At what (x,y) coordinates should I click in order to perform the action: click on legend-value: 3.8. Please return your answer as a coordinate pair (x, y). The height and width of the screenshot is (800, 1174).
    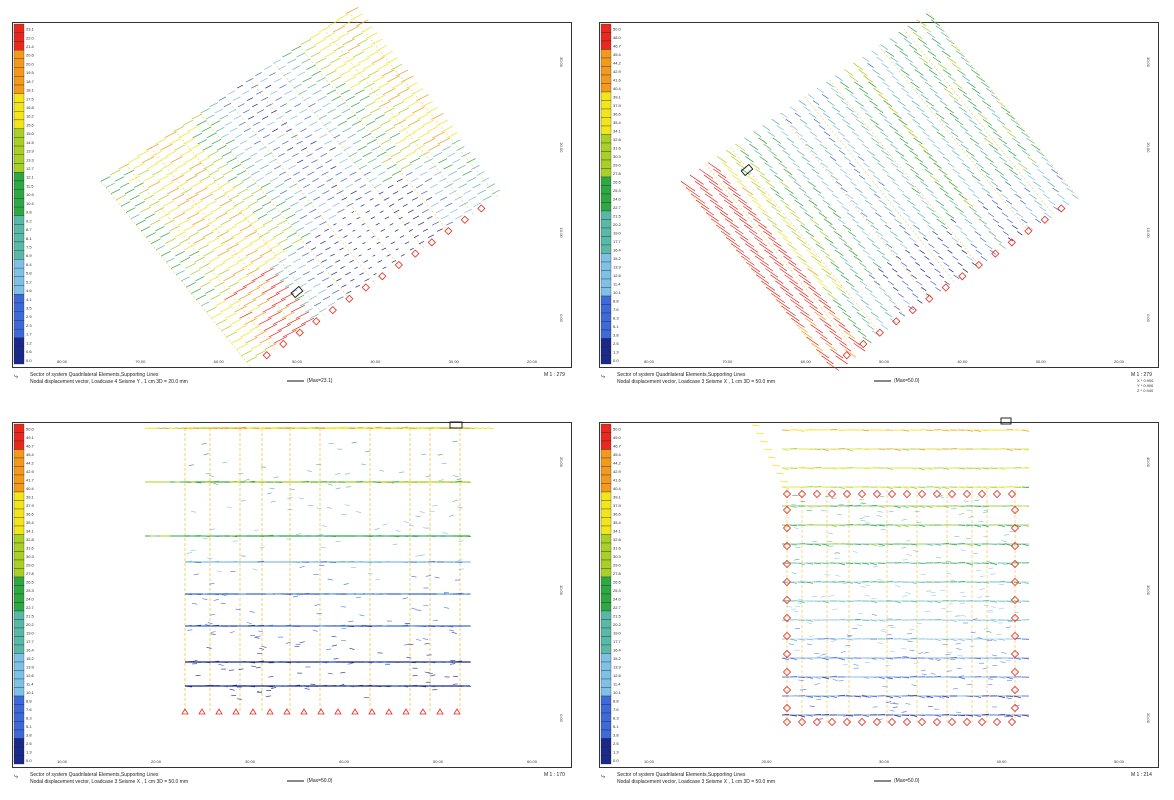
    Looking at the image, I should click on (616, 334).